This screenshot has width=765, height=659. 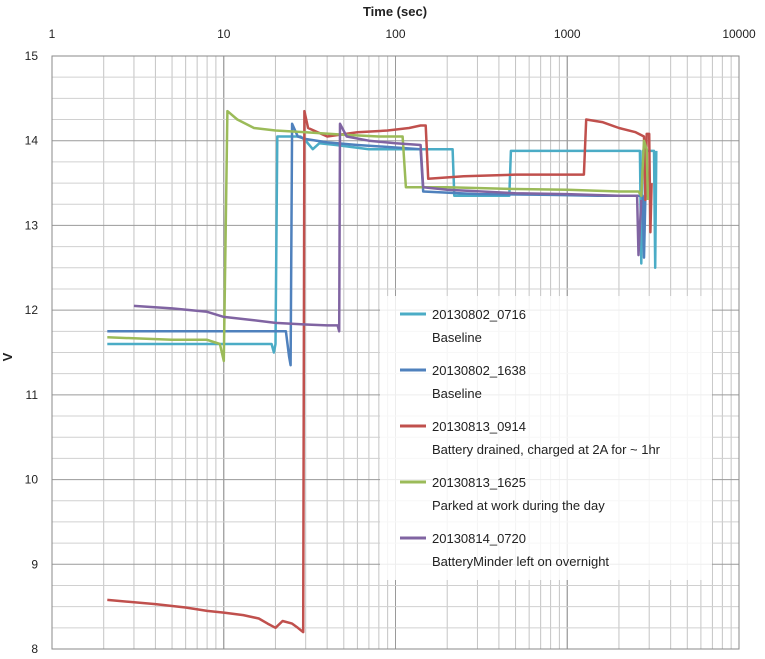 What do you see at coordinates (52, 34) in the screenshot?
I see `x-tick-label: 1` at bounding box center [52, 34].